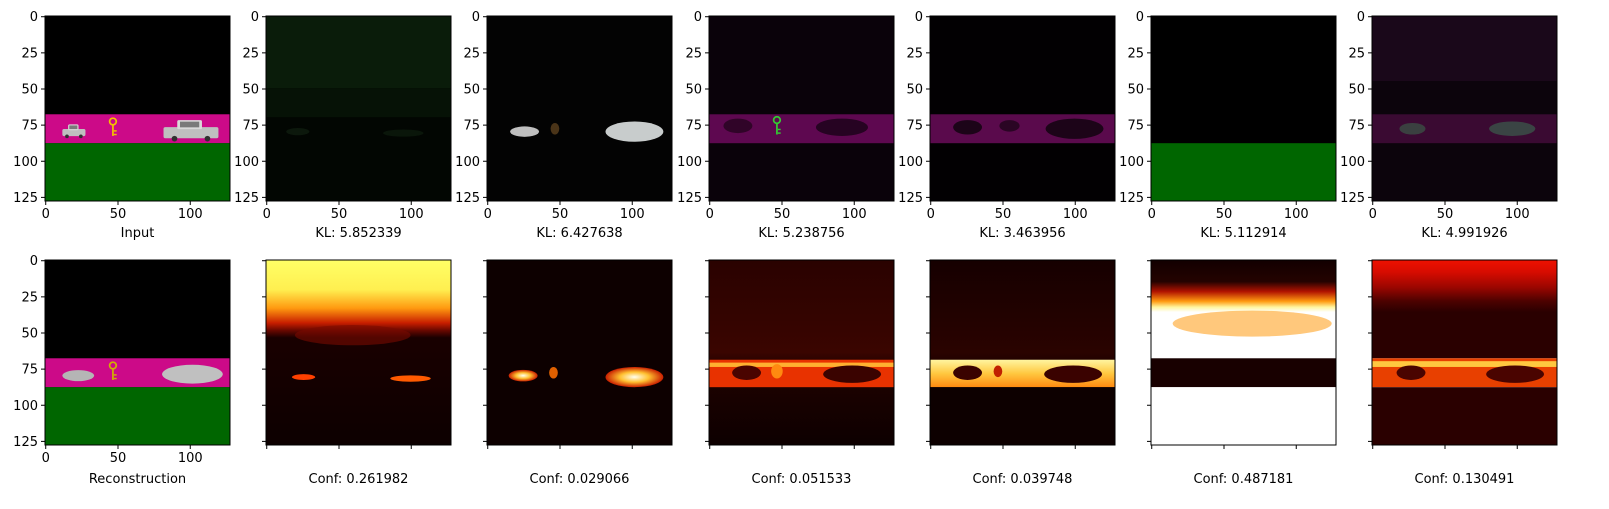 The width and height of the screenshot is (1609, 509). What do you see at coordinates (1464, 233) in the screenshot?
I see `panel-caption: KL: 4.991926` at bounding box center [1464, 233].